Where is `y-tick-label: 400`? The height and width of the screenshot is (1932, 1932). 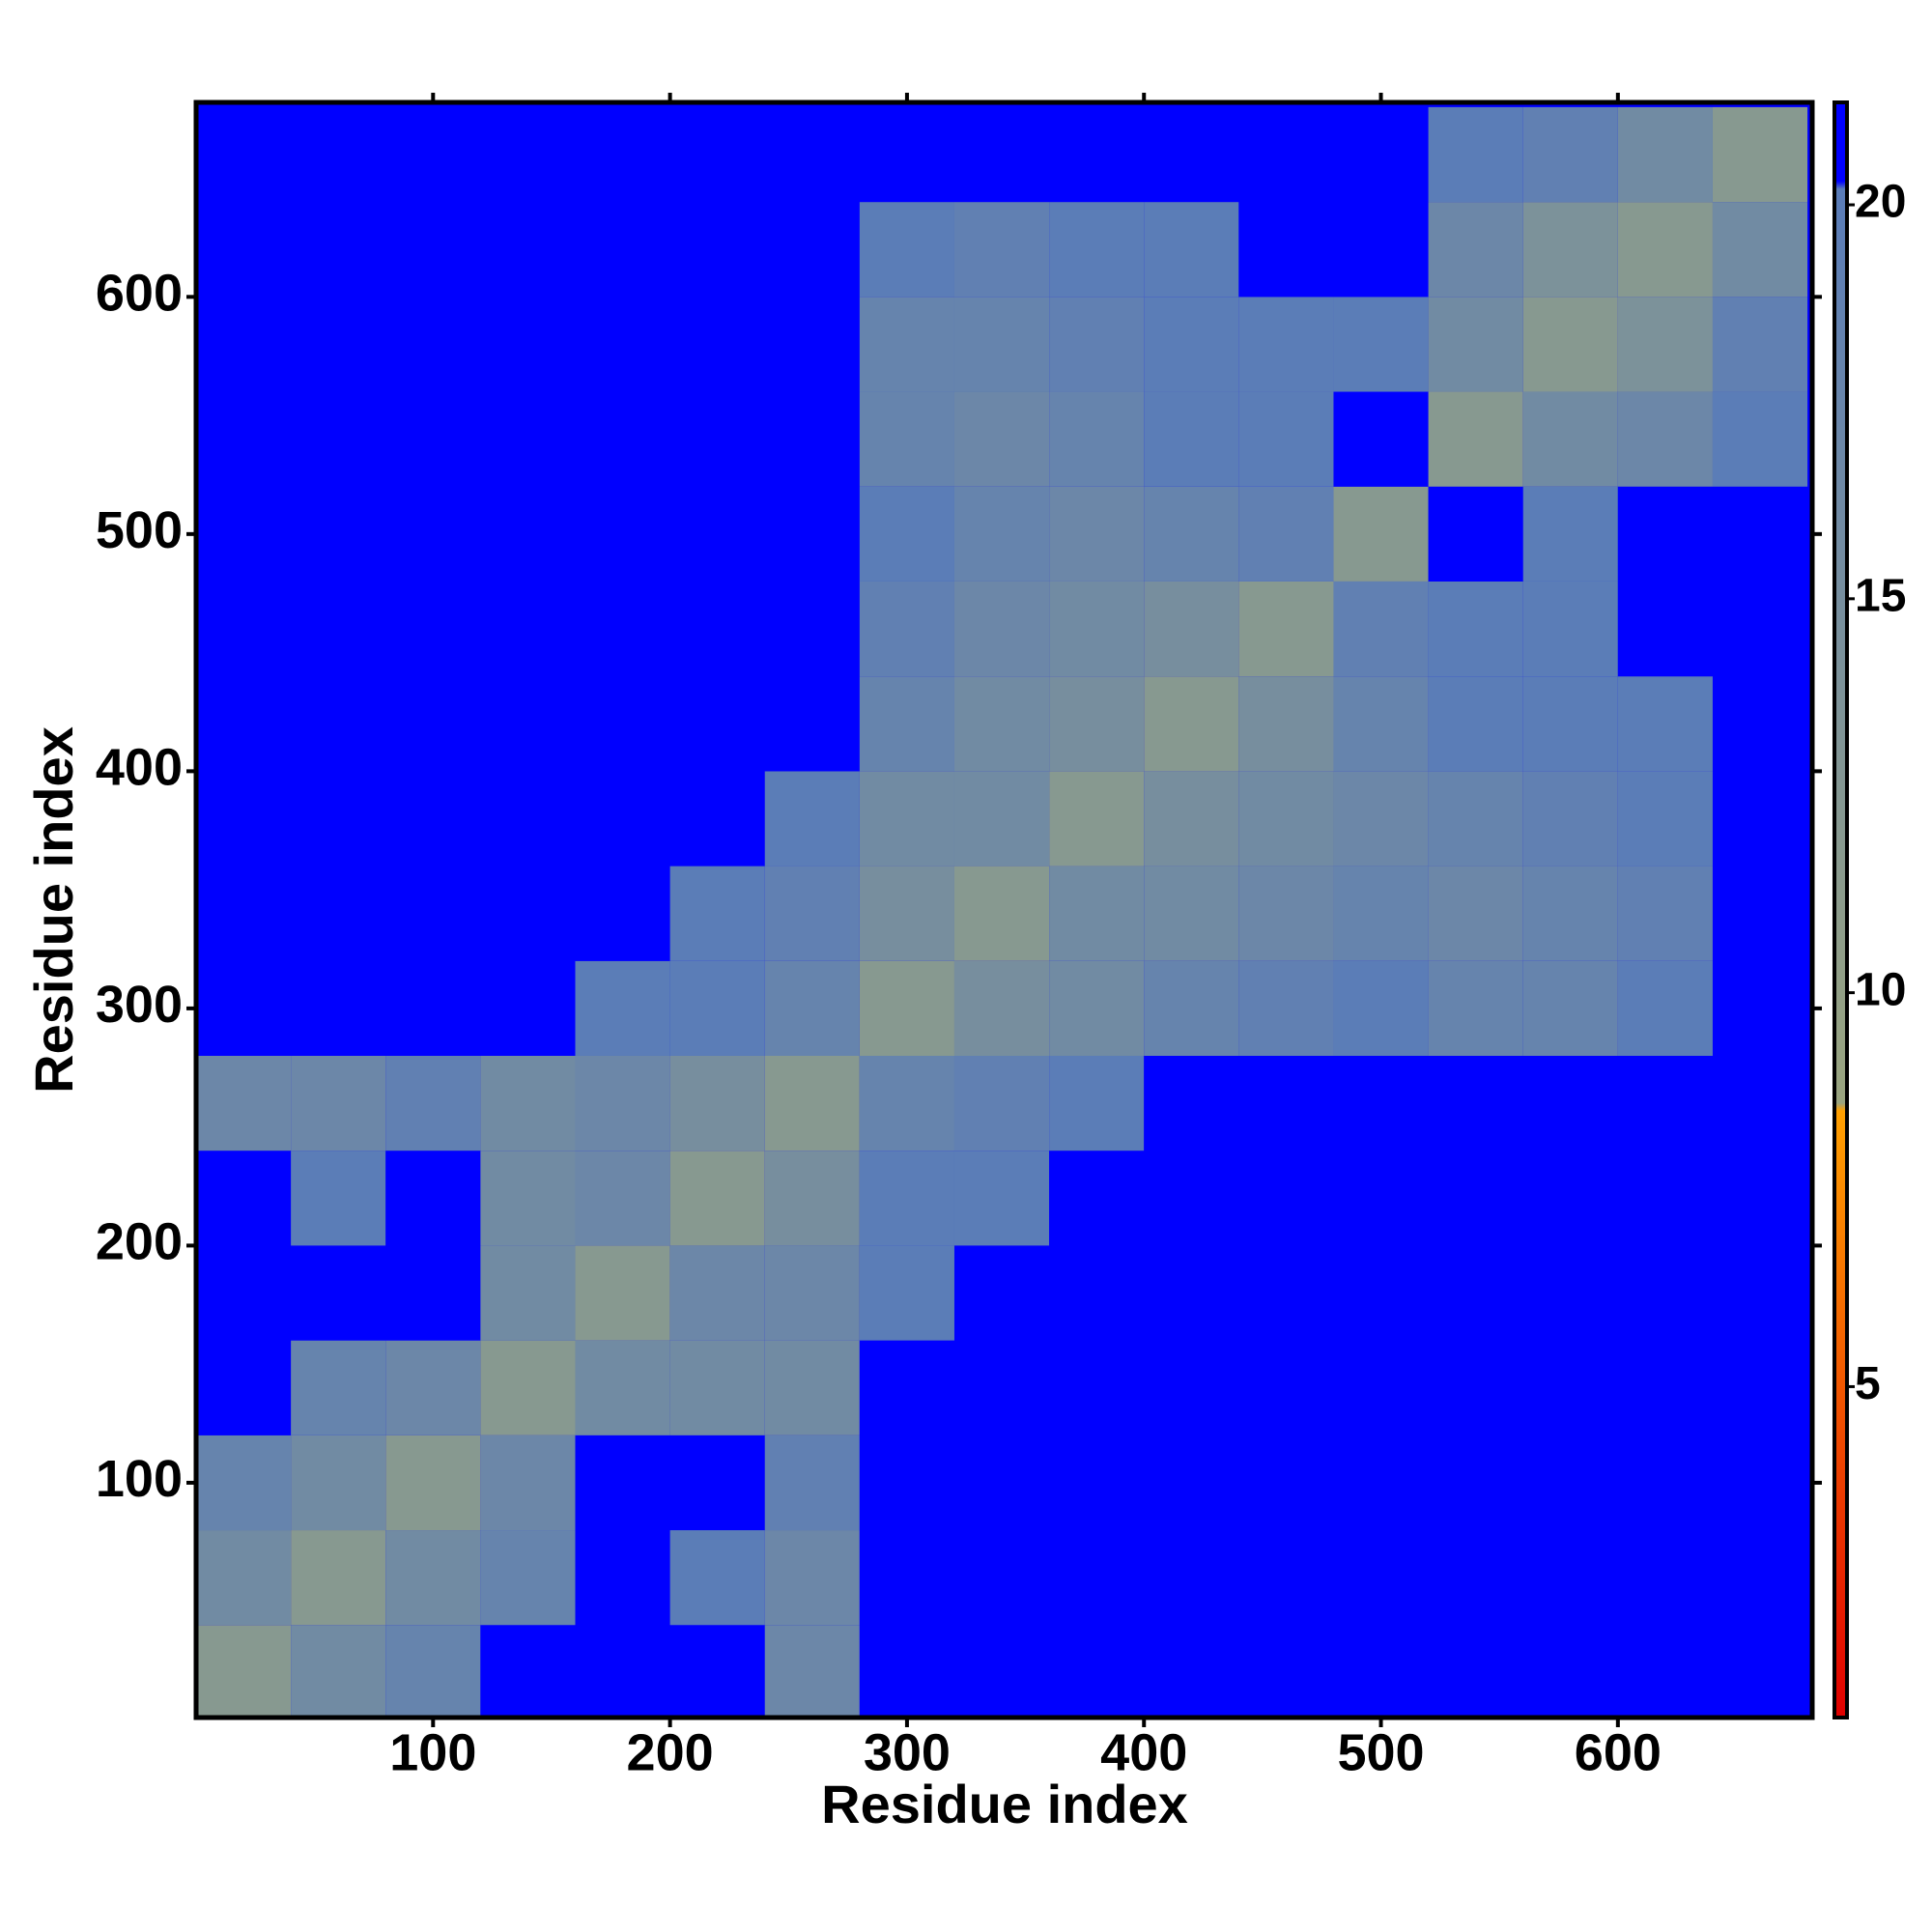
y-tick-label: 400 is located at coordinates (139, 768).